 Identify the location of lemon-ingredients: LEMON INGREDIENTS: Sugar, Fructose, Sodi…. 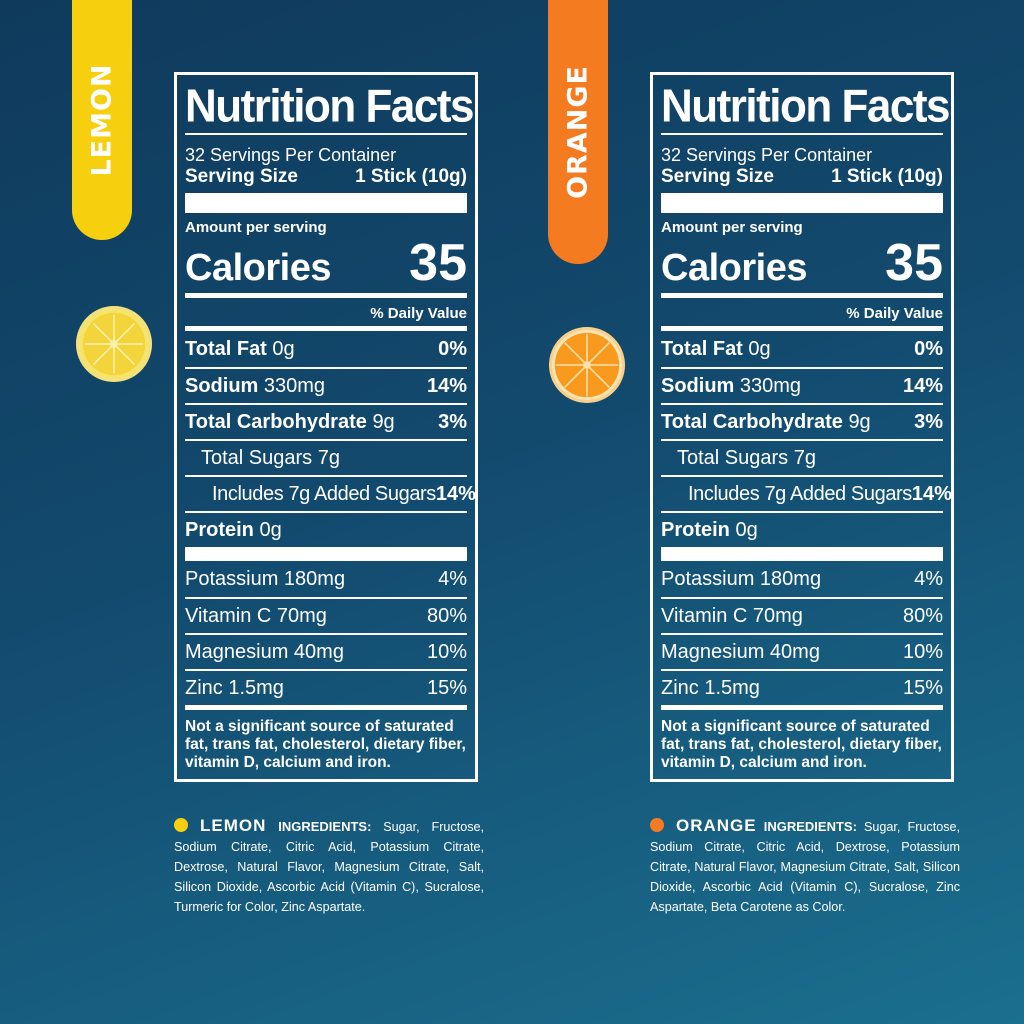
(329, 866).